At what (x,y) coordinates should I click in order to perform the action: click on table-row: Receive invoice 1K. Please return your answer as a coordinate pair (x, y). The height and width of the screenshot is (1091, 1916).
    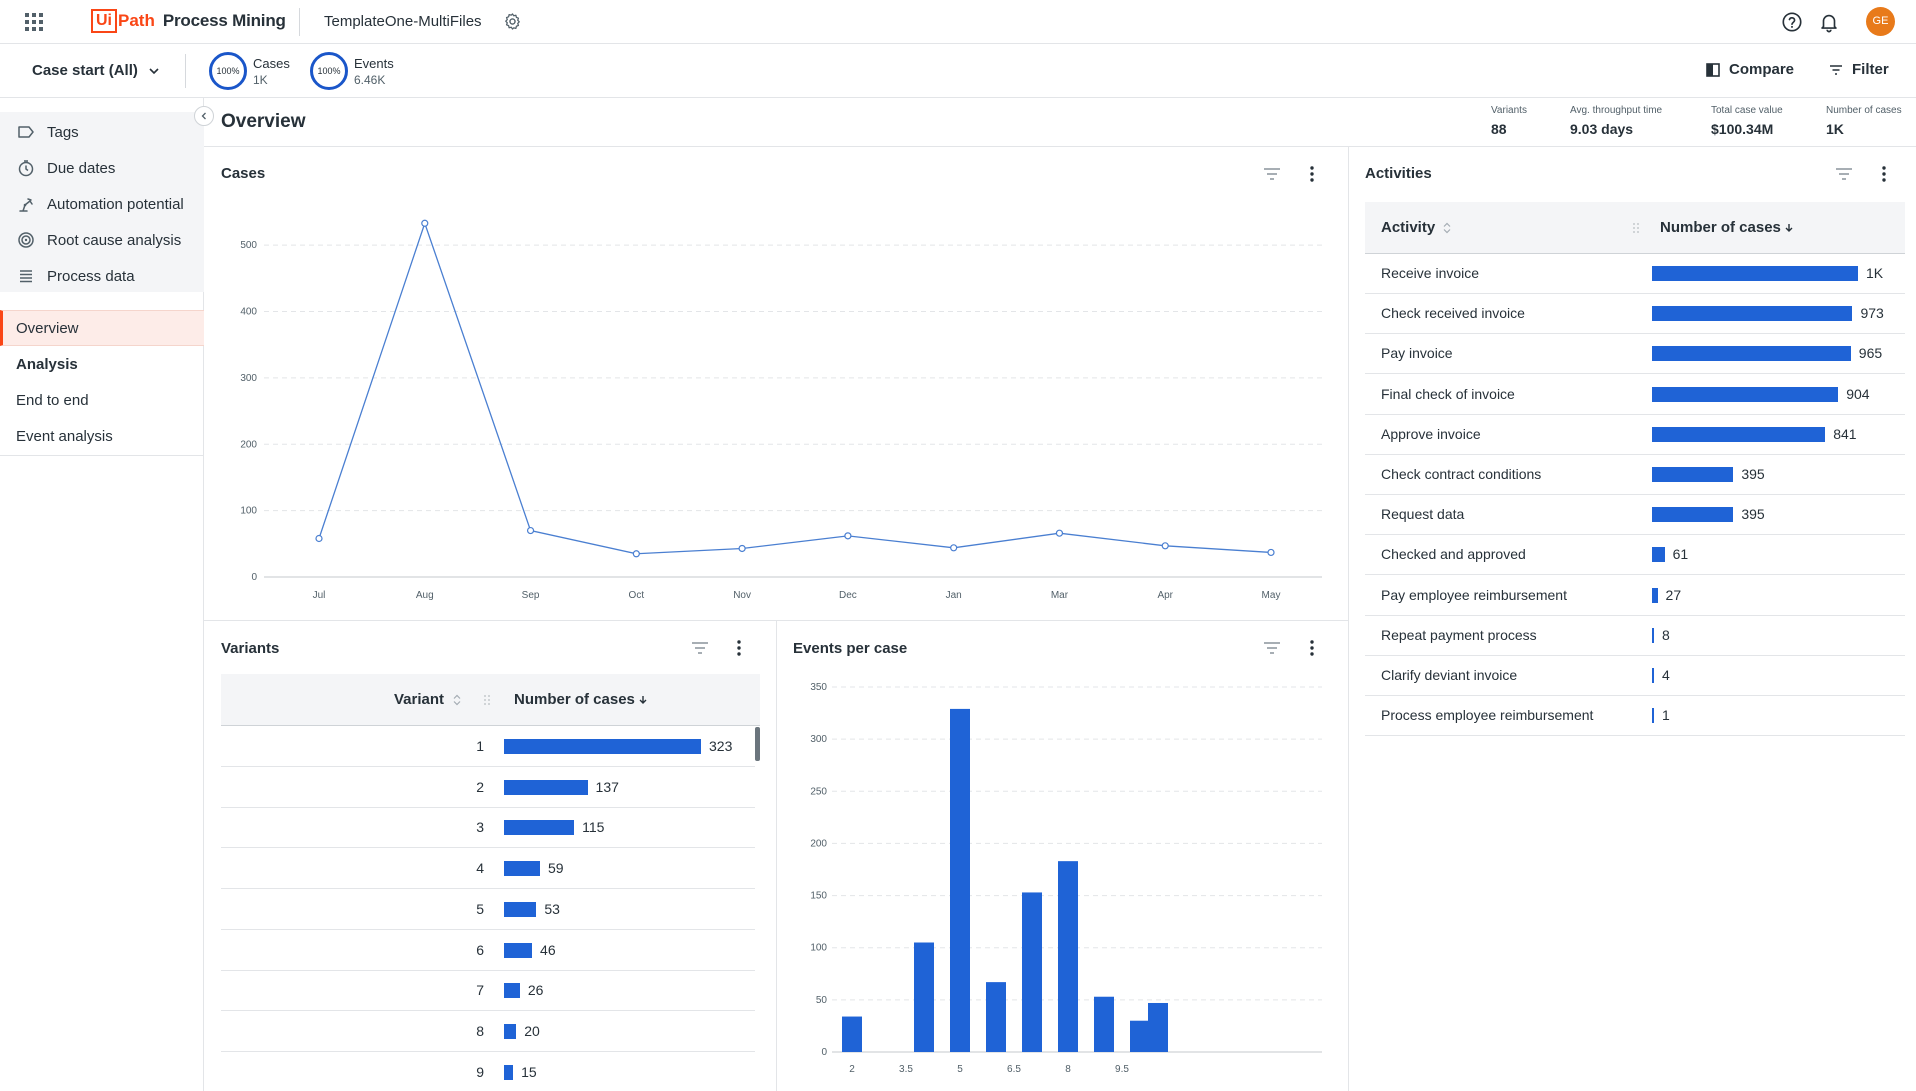
    Looking at the image, I should click on (1635, 274).